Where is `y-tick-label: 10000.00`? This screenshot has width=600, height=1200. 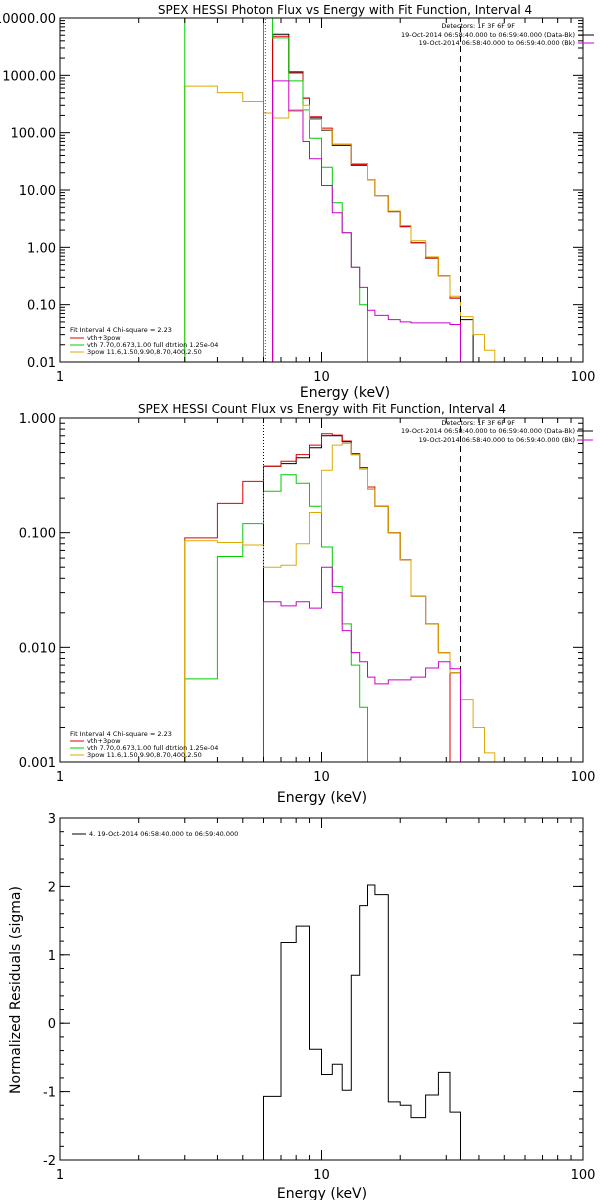
y-tick-label: 10000.00 is located at coordinates (28, 19).